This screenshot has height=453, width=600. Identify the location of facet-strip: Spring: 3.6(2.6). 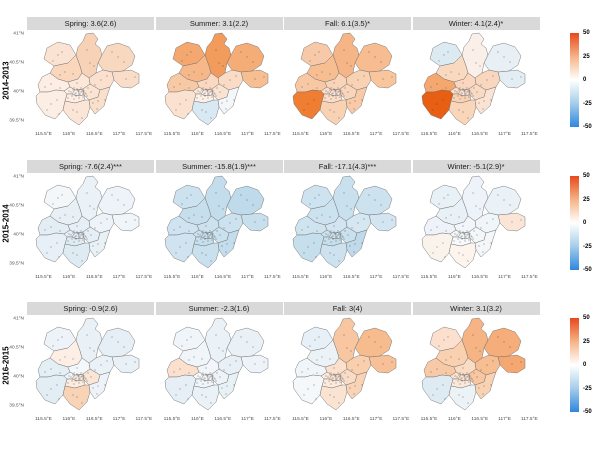
(90, 23).